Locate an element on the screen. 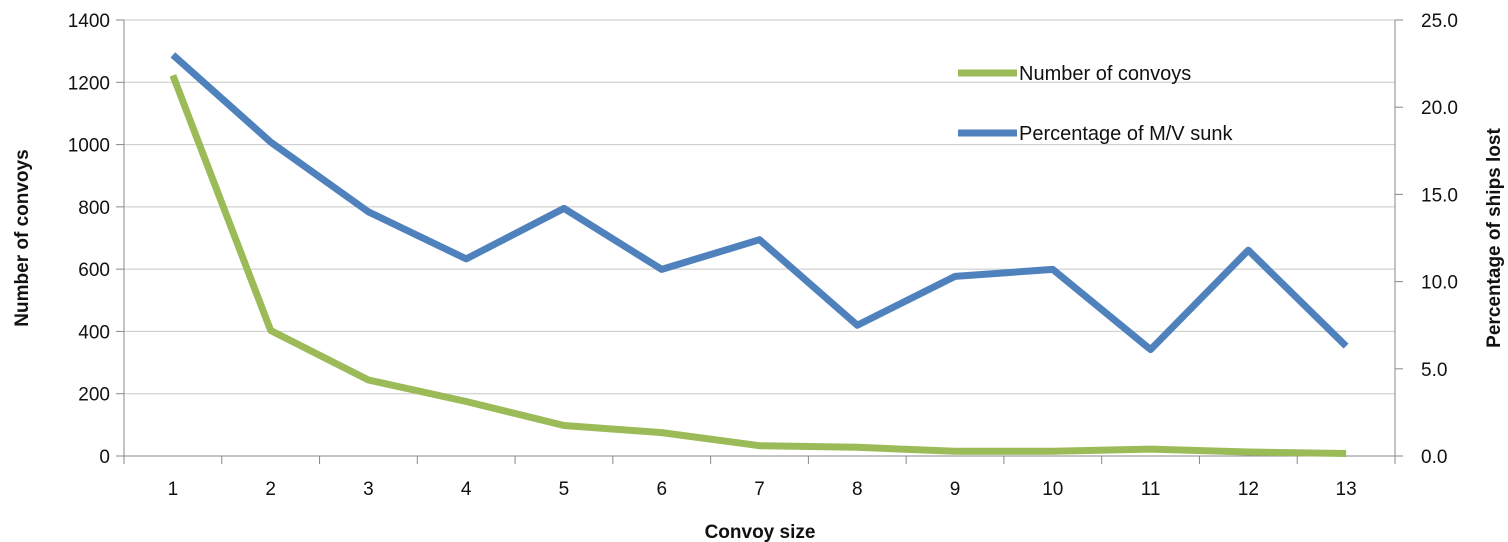  x-tick-label: 3 is located at coordinates (368, 489).